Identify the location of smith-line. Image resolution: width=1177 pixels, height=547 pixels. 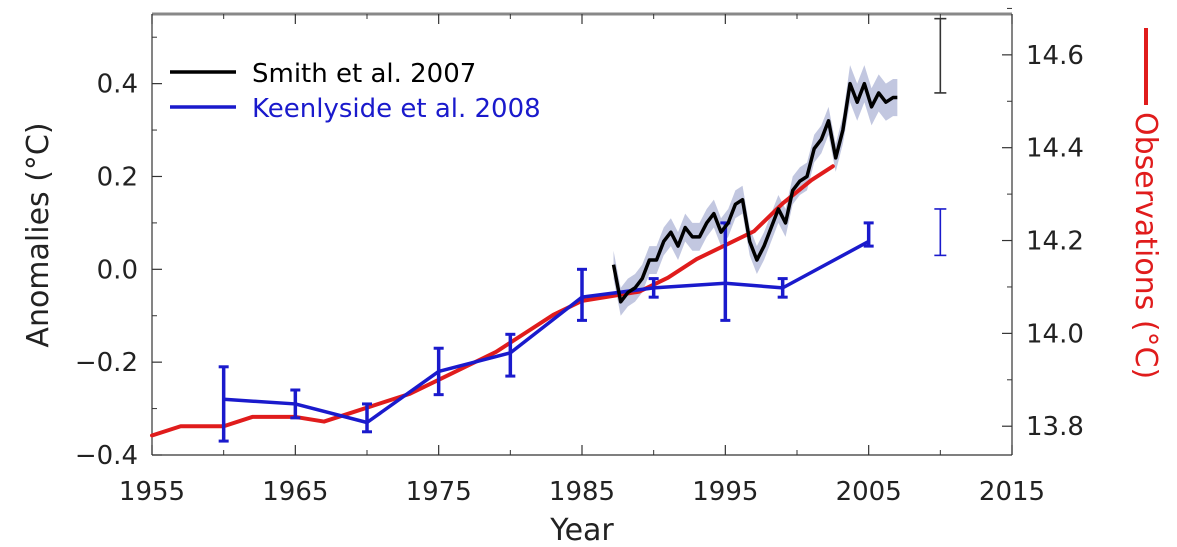
(754, 192).